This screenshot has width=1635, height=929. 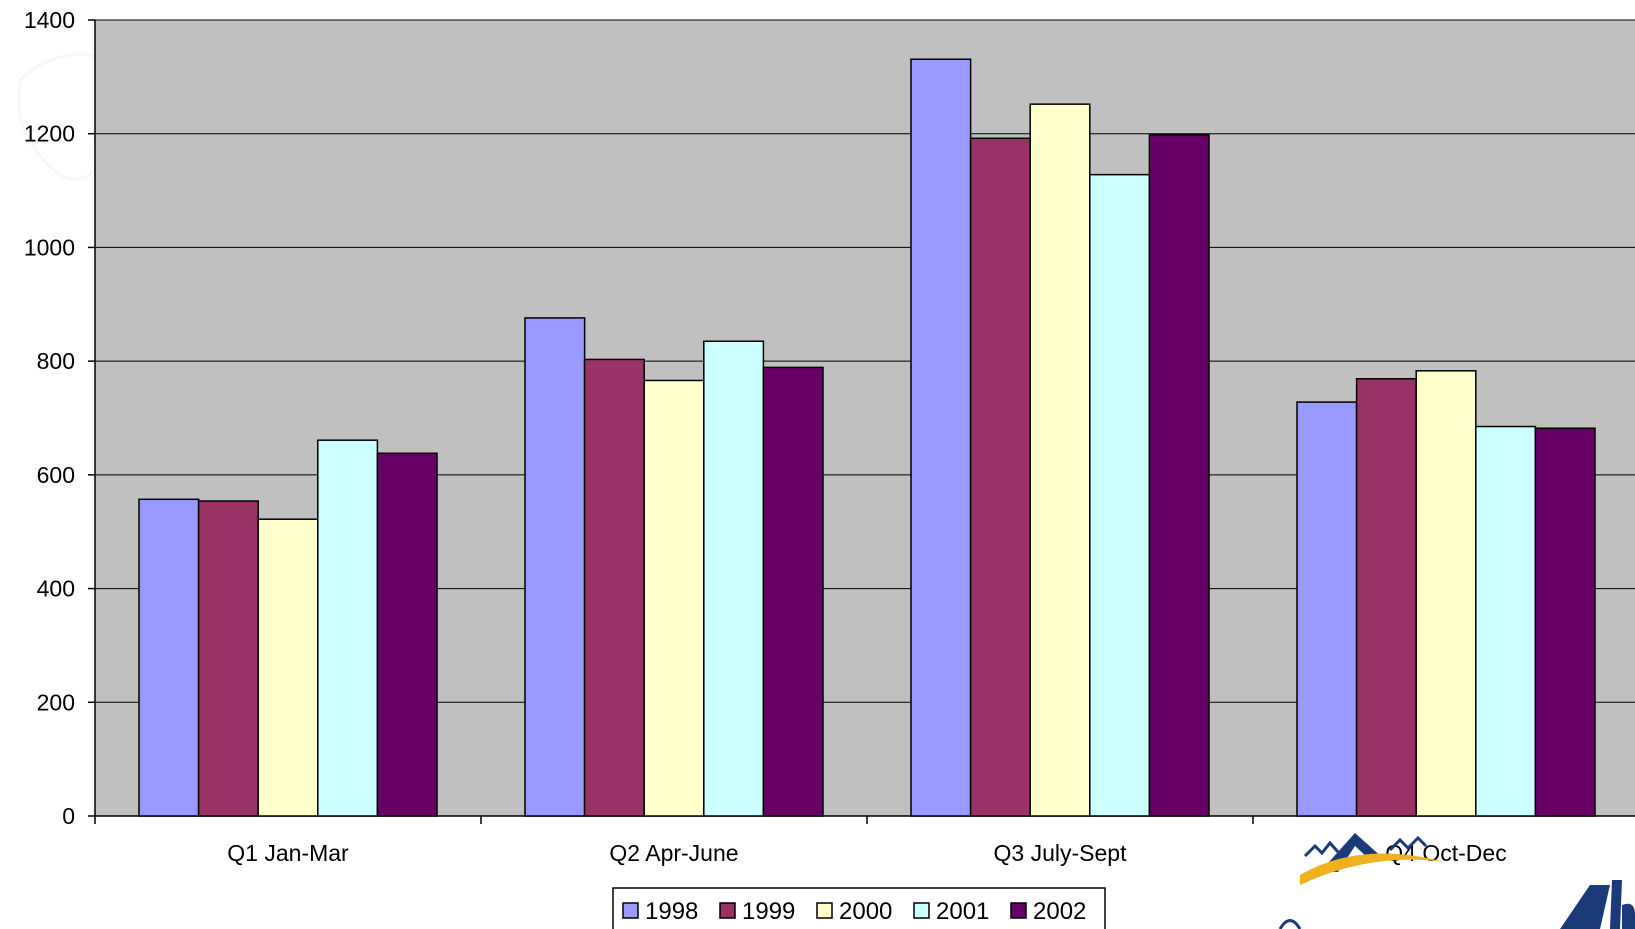 What do you see at coordinates (1018, 910) in the screenshot?
I see `legend-swatch-2002` at bounding box center [1018, 910].